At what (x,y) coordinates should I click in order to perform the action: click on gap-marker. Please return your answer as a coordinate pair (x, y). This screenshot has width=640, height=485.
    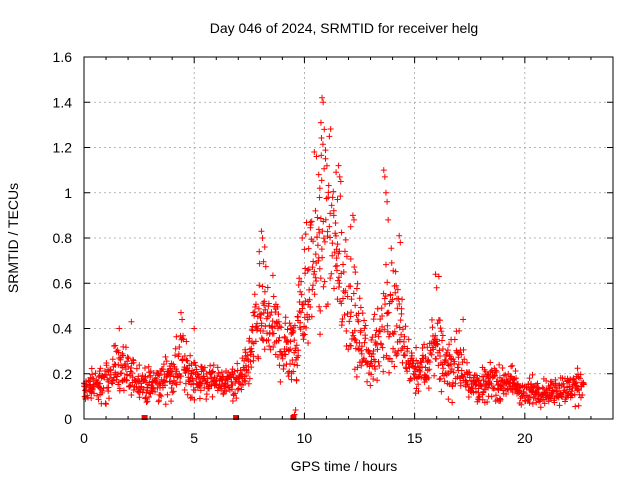
    Looking at the image, I should click on (144, 417).